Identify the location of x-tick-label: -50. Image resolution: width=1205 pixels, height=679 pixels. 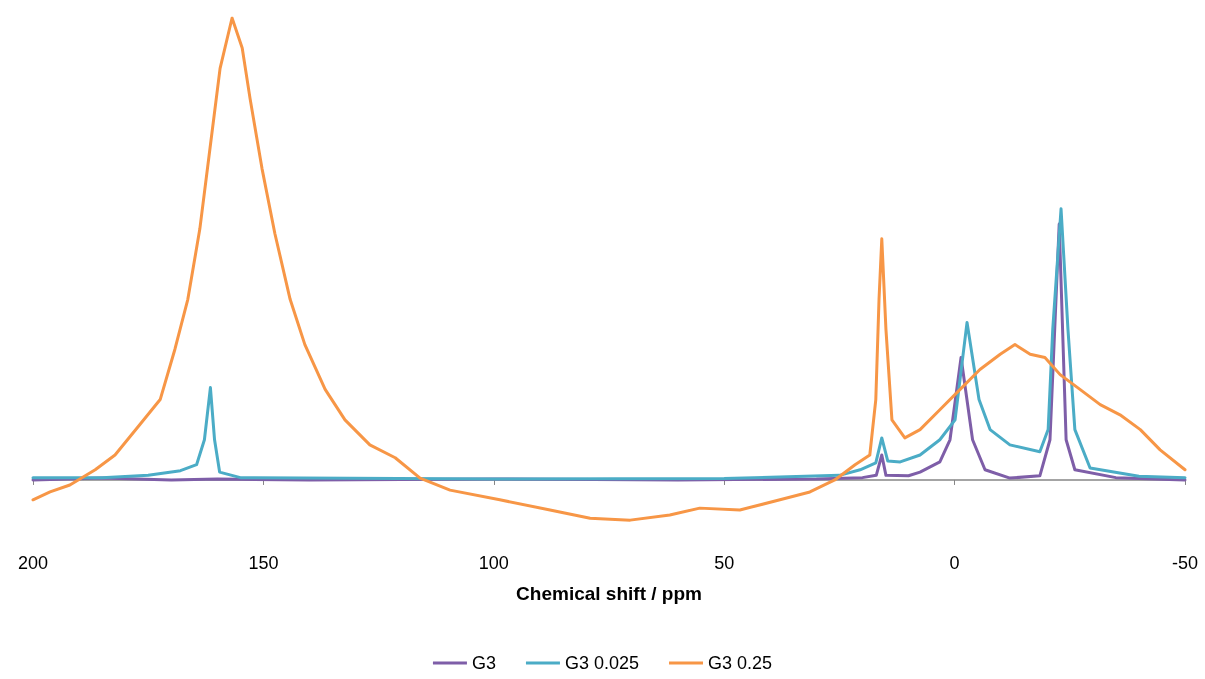
(1185, 563).